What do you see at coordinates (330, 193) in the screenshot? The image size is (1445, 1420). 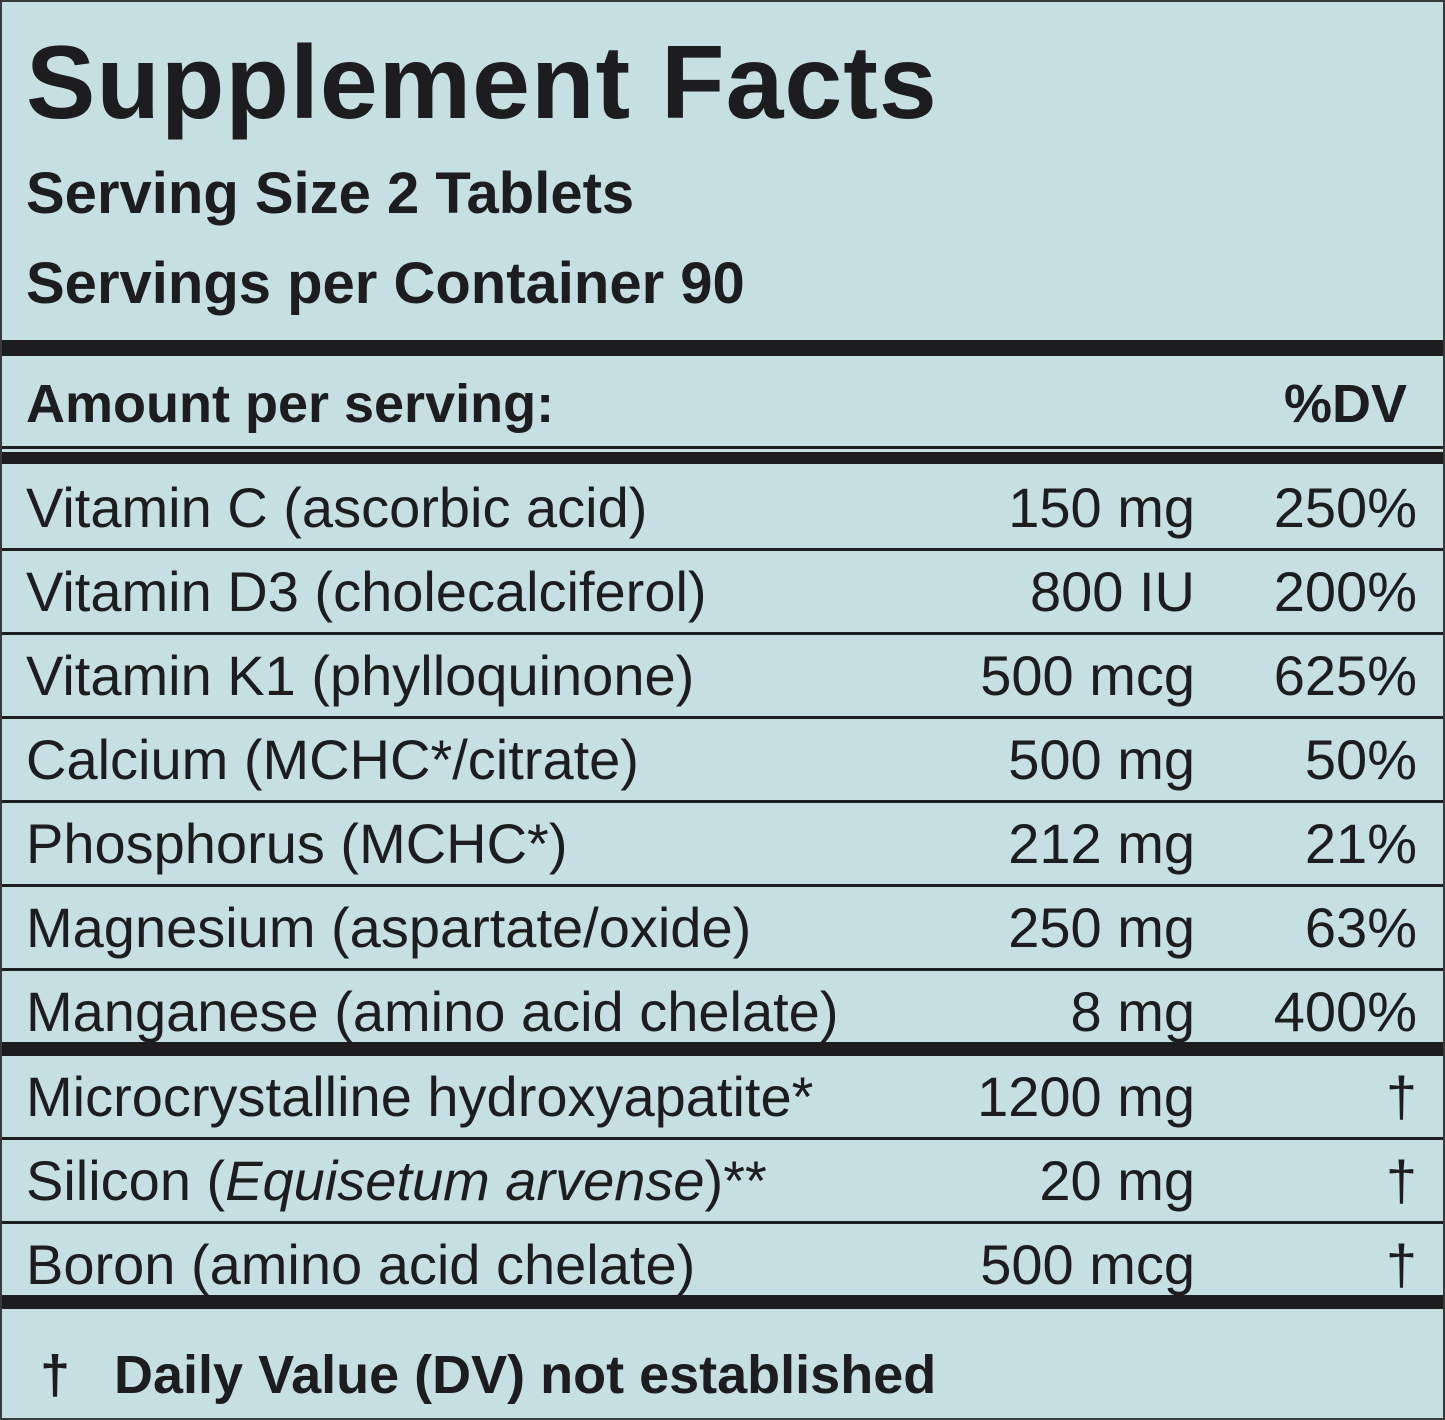 I see `serving-size: Serving Size 2 Tablets` at bounding box center [330, 193].